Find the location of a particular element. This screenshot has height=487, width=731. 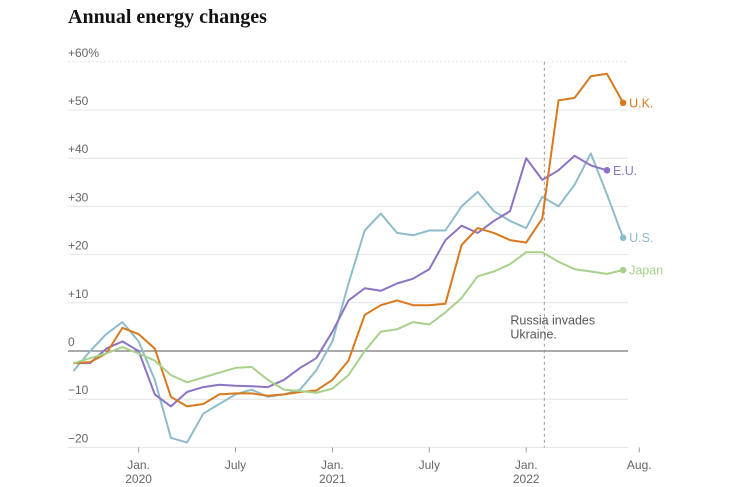

y-tick-label: −10 is located at coordinates (78, 390).